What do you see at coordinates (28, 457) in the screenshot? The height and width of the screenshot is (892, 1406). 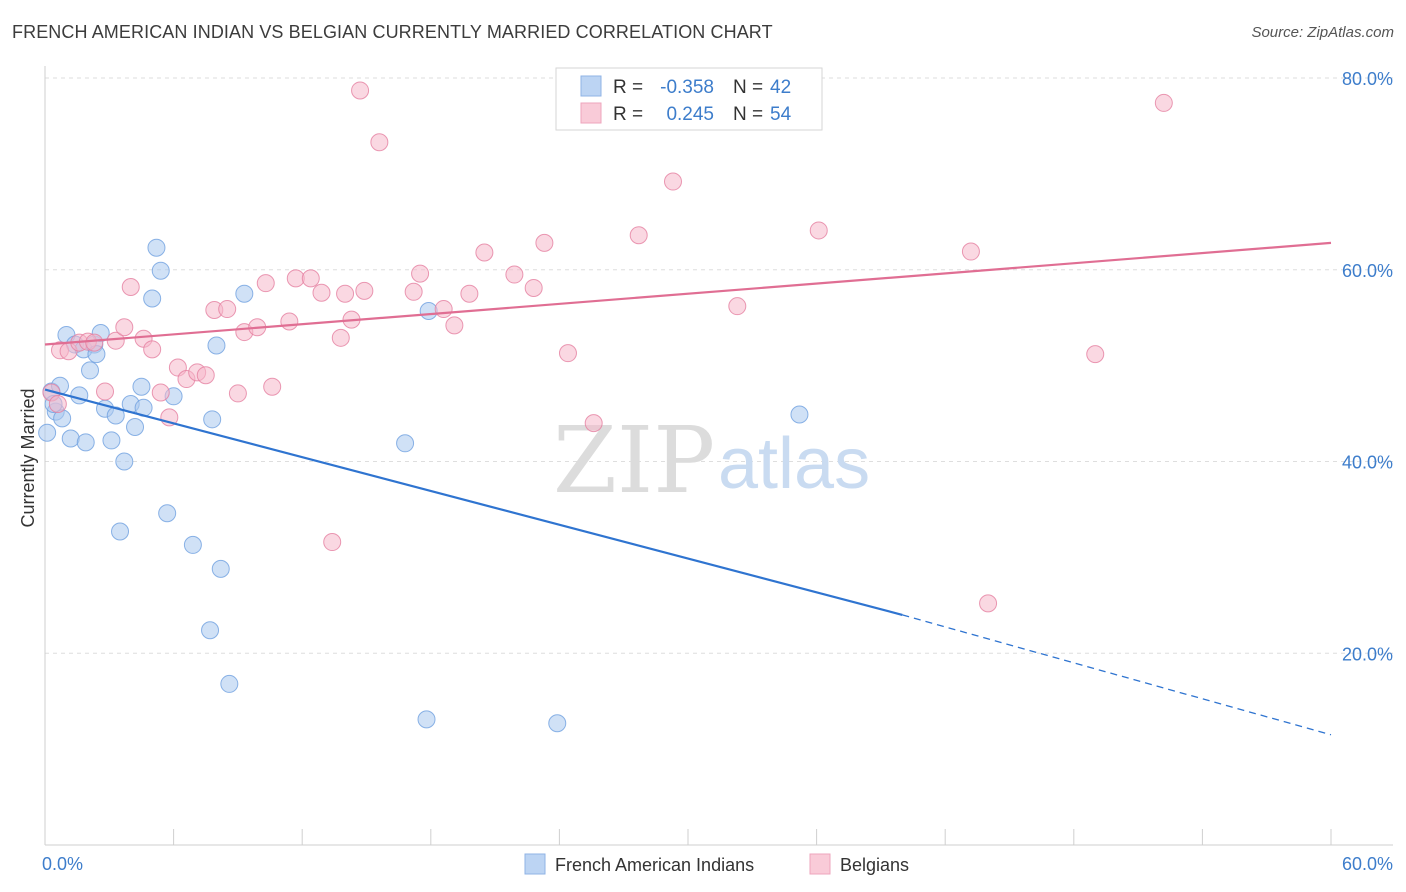 I see `y-axis-label: Currently Married` at bounding box center [28, 457].